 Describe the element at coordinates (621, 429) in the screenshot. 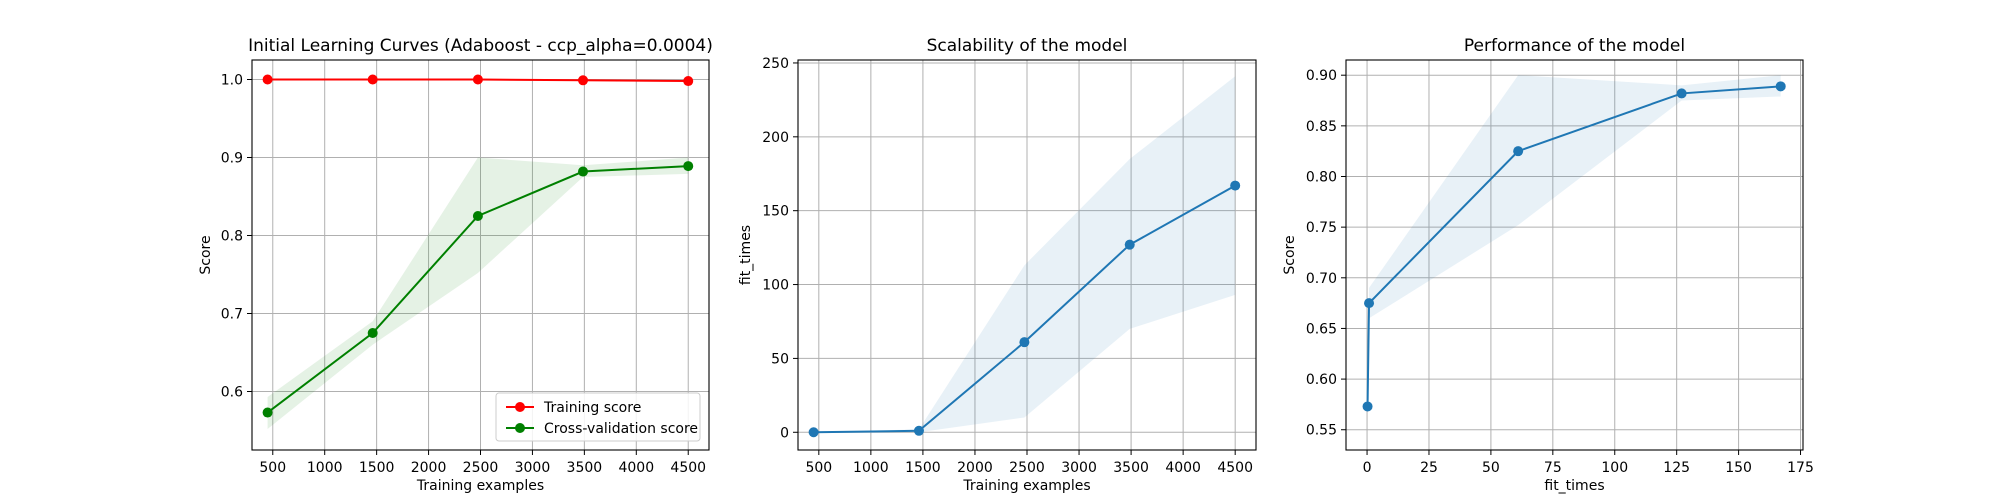

I see `legend-label: Cross-validation score` at that location.